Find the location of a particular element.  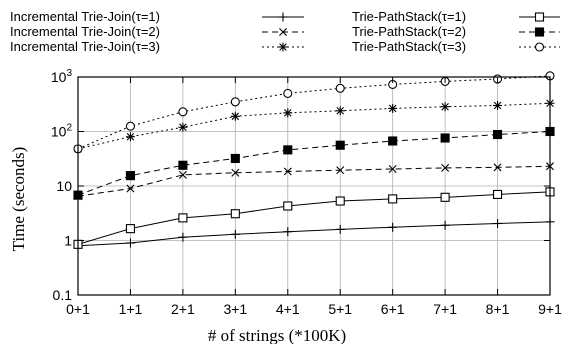

legend-label: Trie-PathStack(τ=3) is located at coordinates (409, 46).